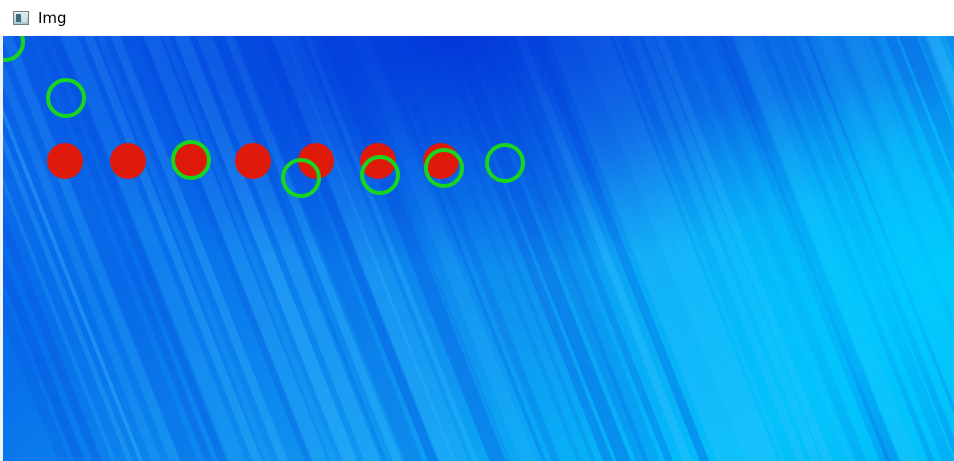  Describe the element at coordinates (21, 17) in the screenshot. I see `image-window-icon` at that location.